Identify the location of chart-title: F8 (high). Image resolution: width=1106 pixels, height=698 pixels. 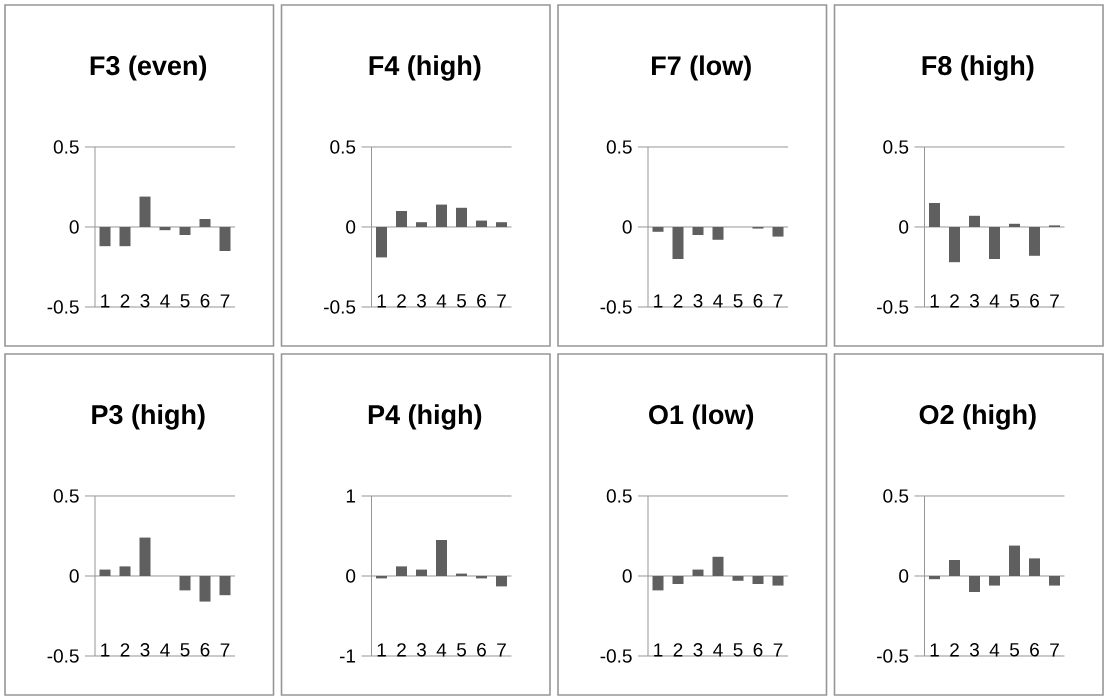
(978, 68).